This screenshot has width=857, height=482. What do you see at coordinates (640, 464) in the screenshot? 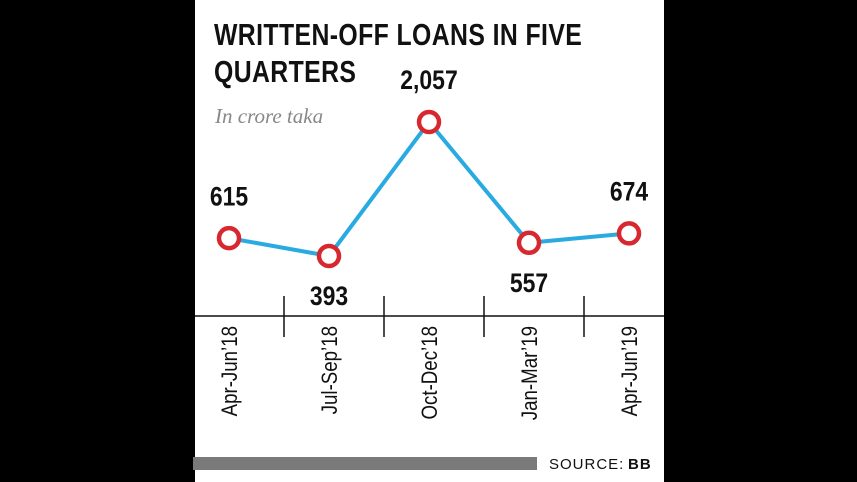
I see `source: BB` at bounding box center [640, 464].